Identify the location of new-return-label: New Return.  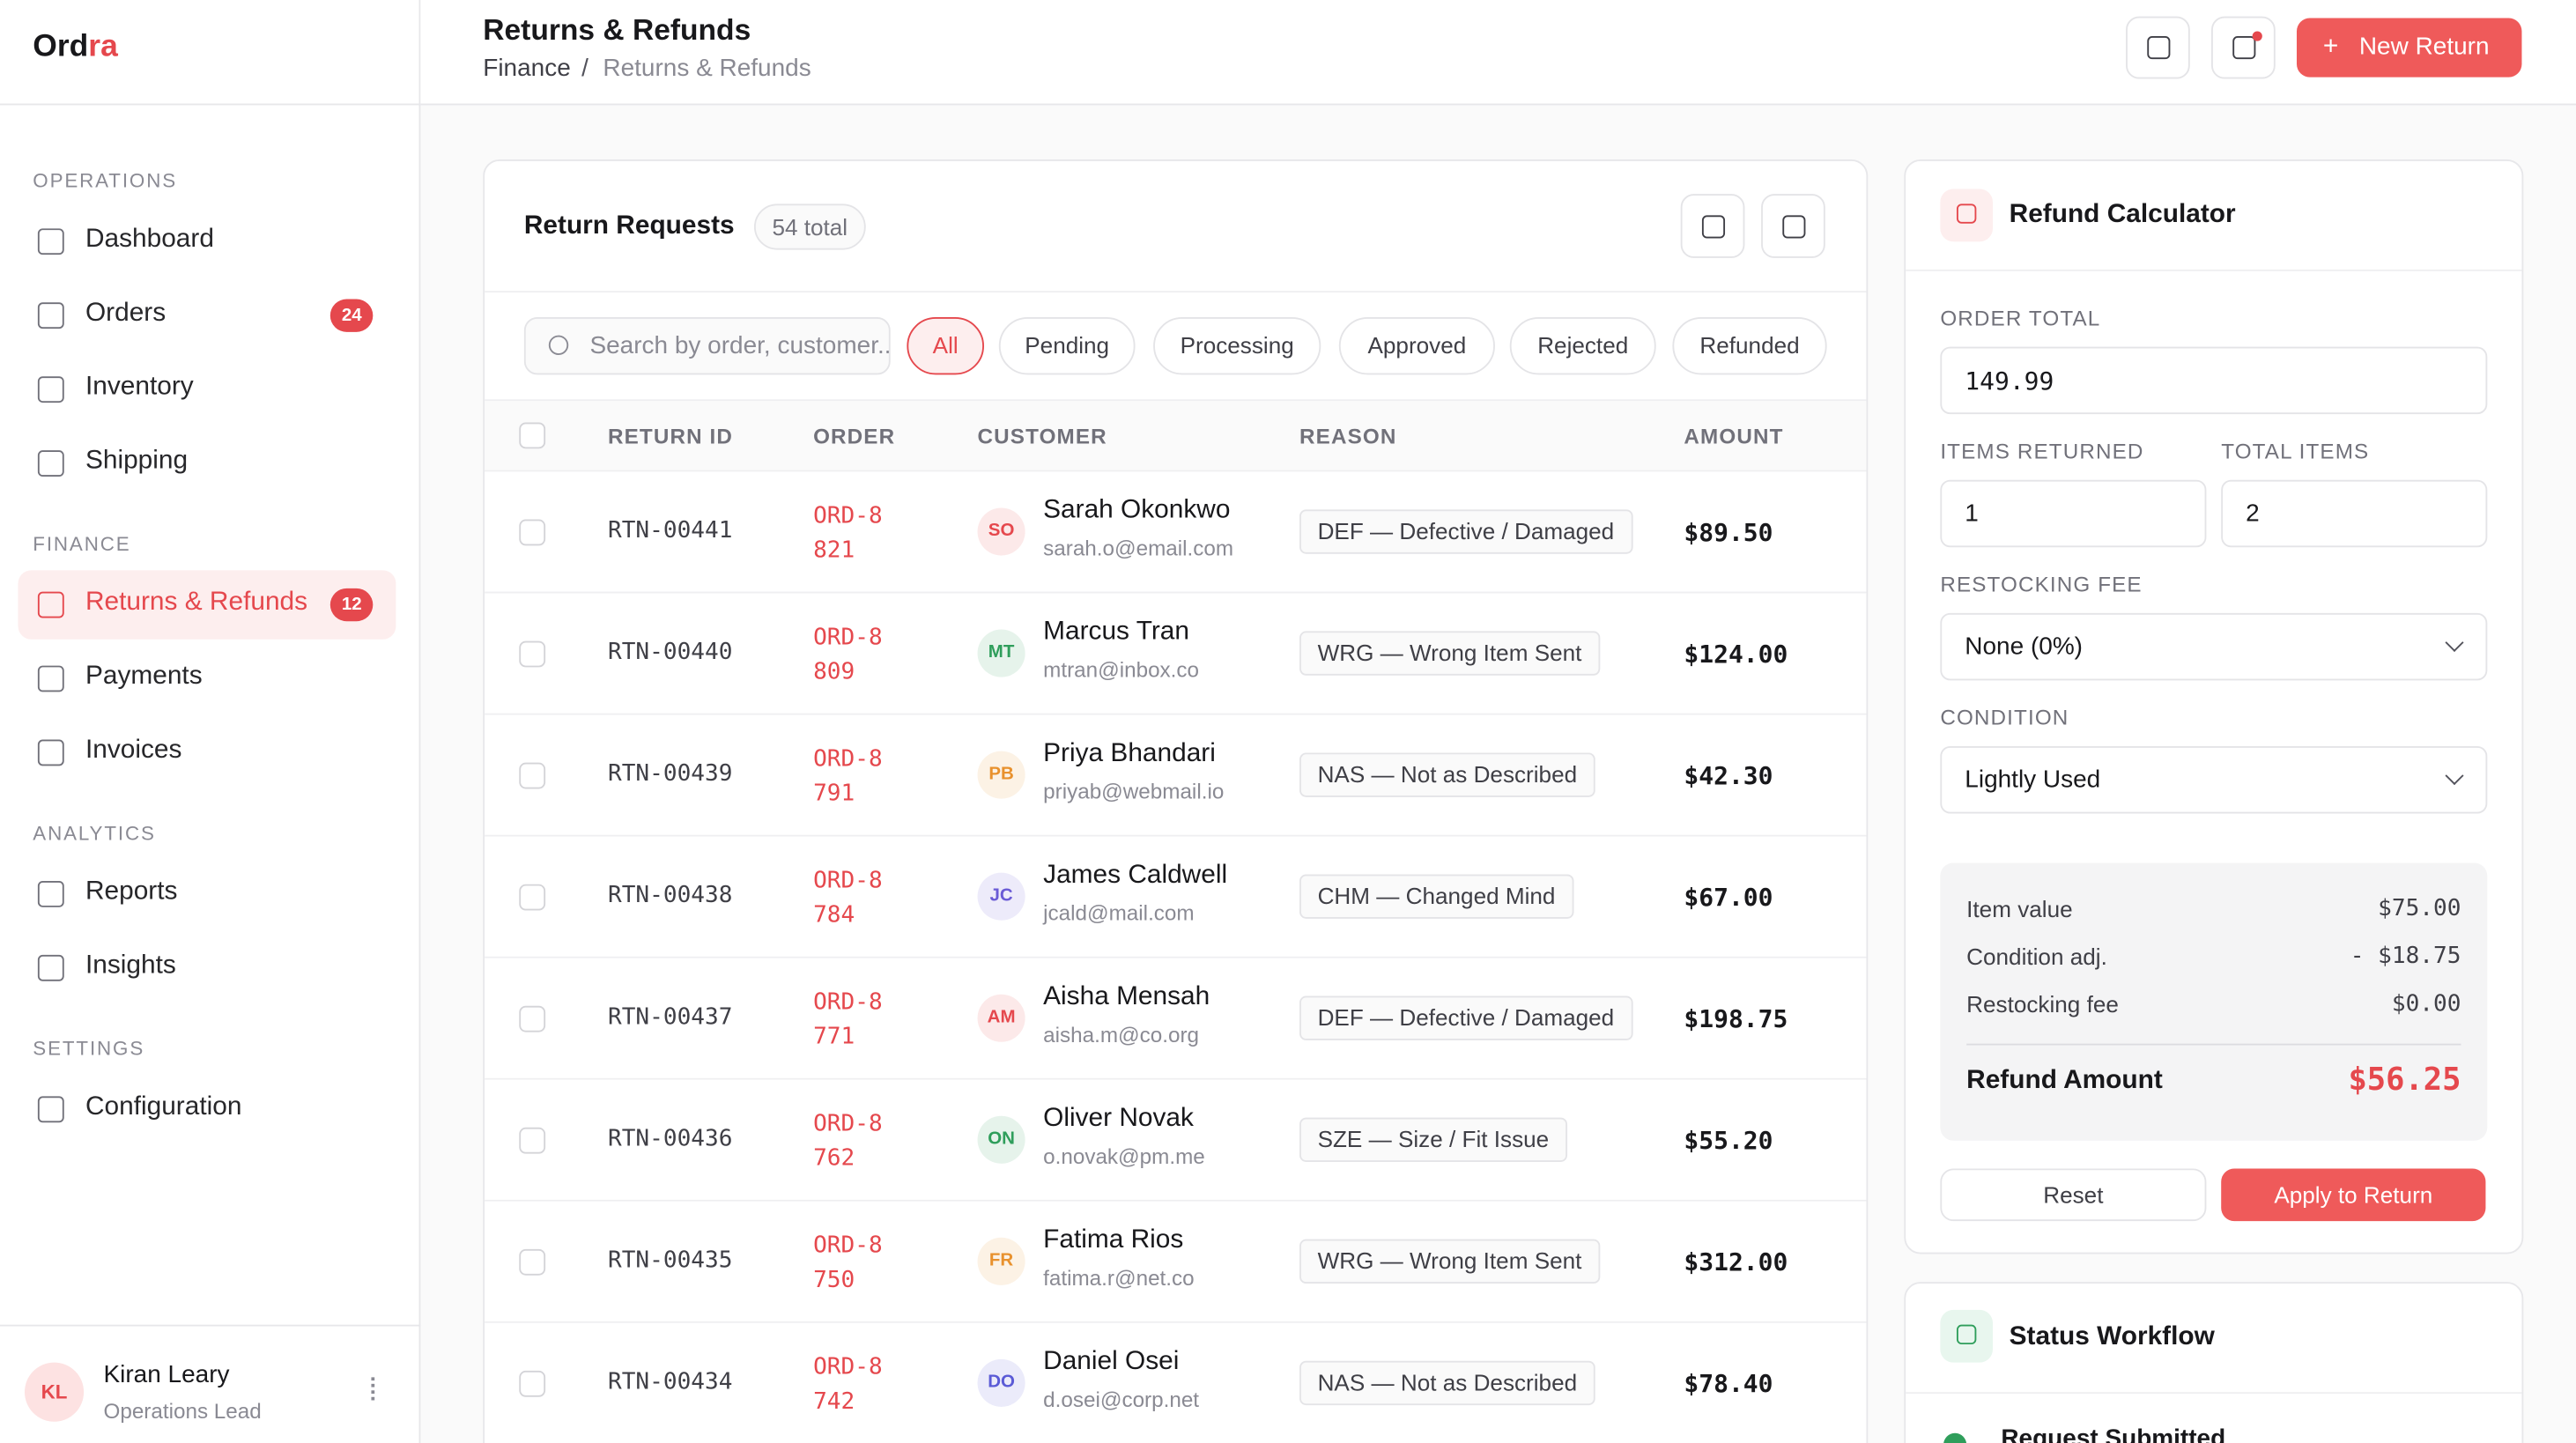
(2424, 47).